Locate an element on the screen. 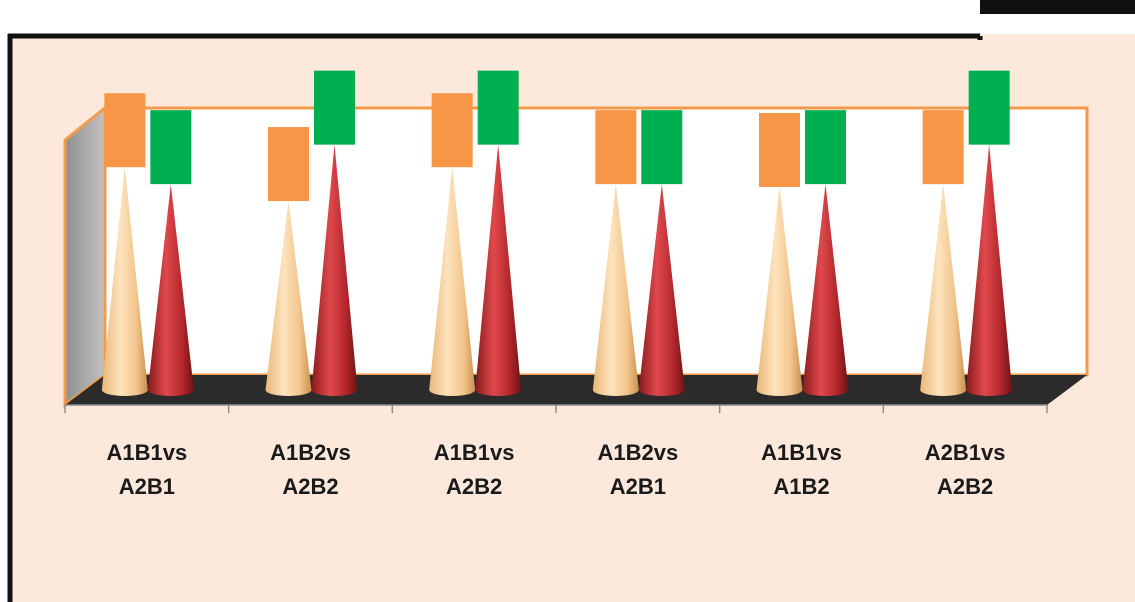 The height and width of the screenshot is (602, 1135). category-label: A1B1vs A2B1 is located at coordinates (146, 469).